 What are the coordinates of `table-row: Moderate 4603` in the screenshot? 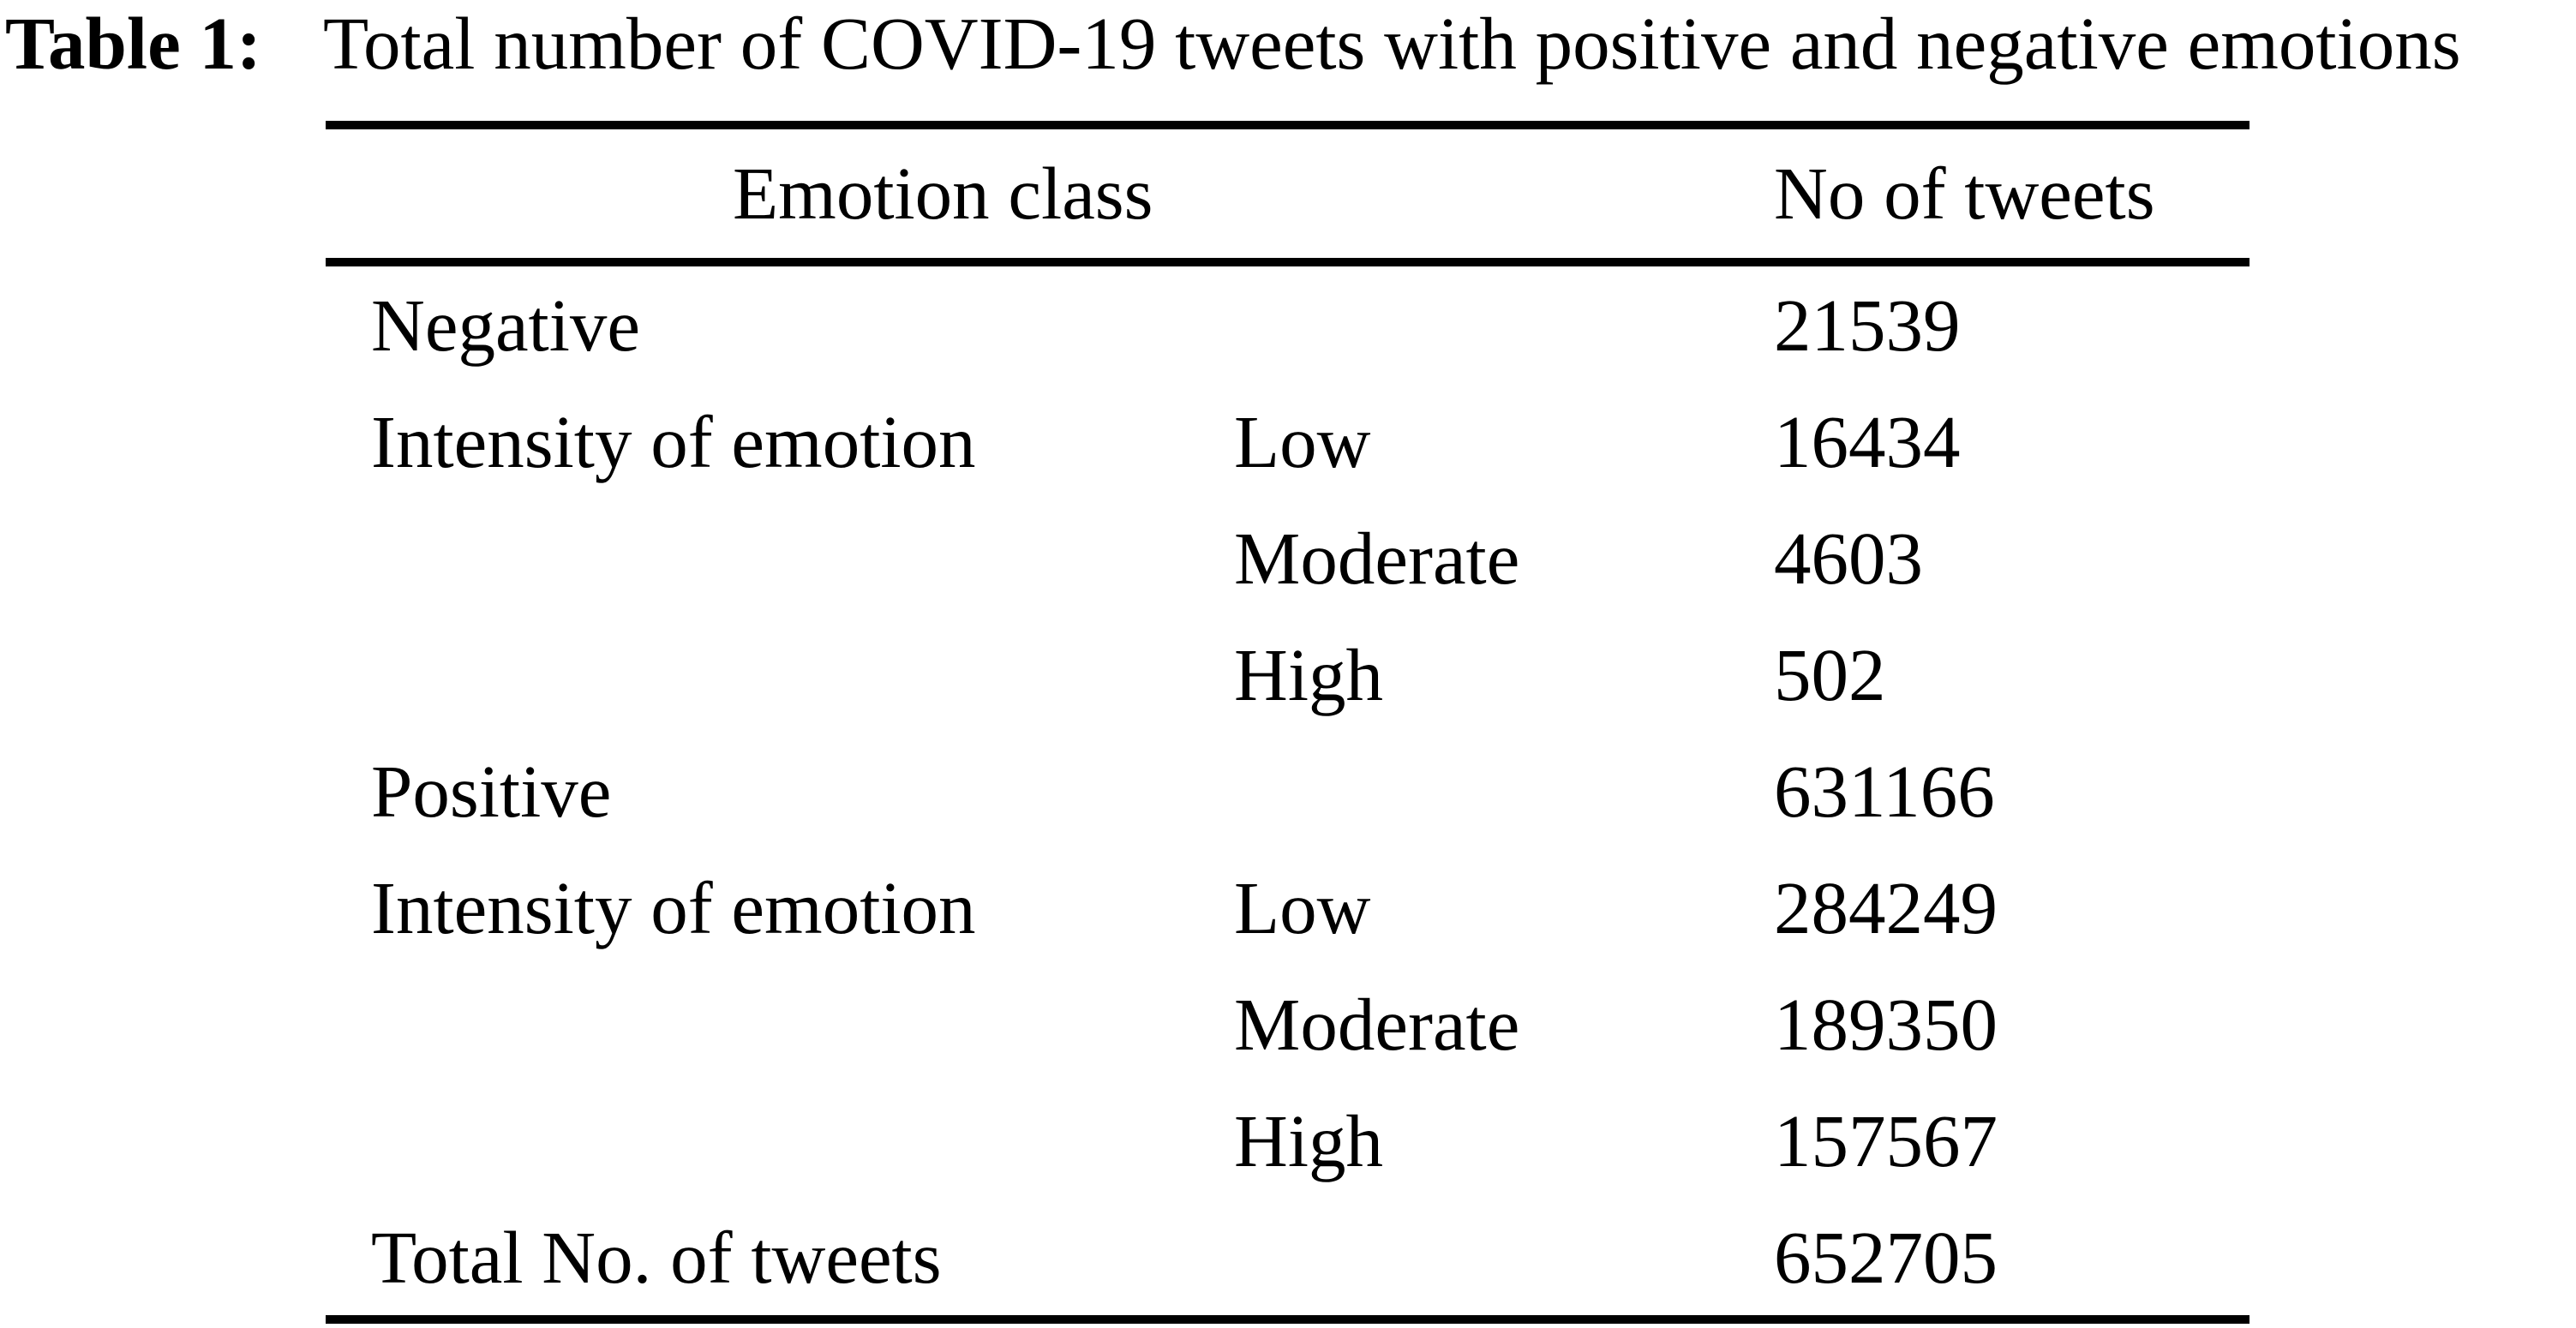 It's located at (1288, 557).